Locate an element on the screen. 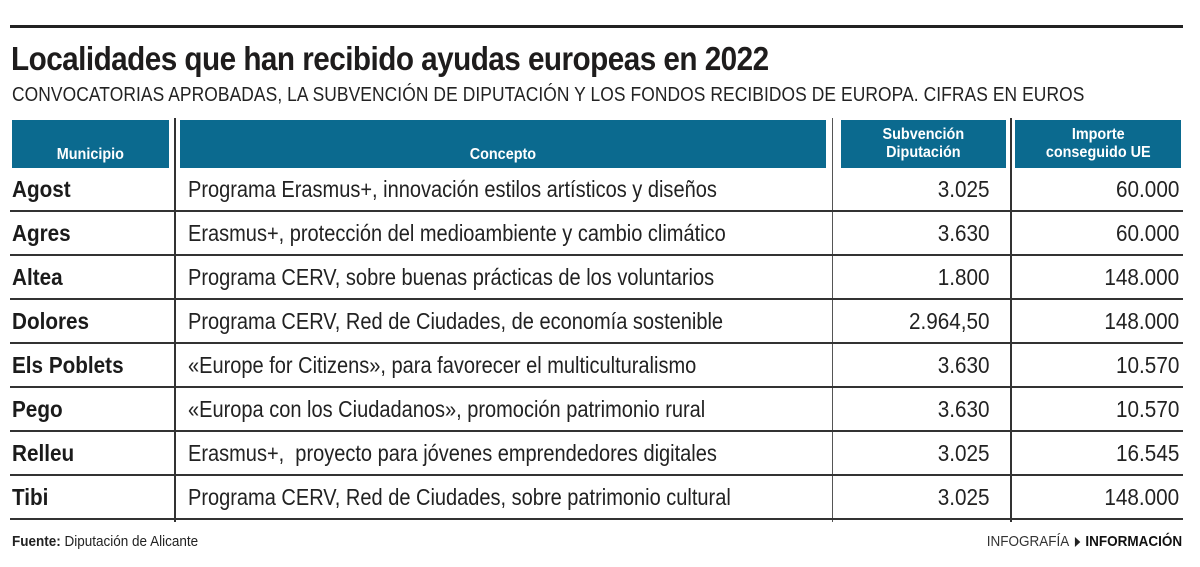 This screenshot has height=567, width=1200. cell-importe: 16.545 is located at coordinates (1147, 452).